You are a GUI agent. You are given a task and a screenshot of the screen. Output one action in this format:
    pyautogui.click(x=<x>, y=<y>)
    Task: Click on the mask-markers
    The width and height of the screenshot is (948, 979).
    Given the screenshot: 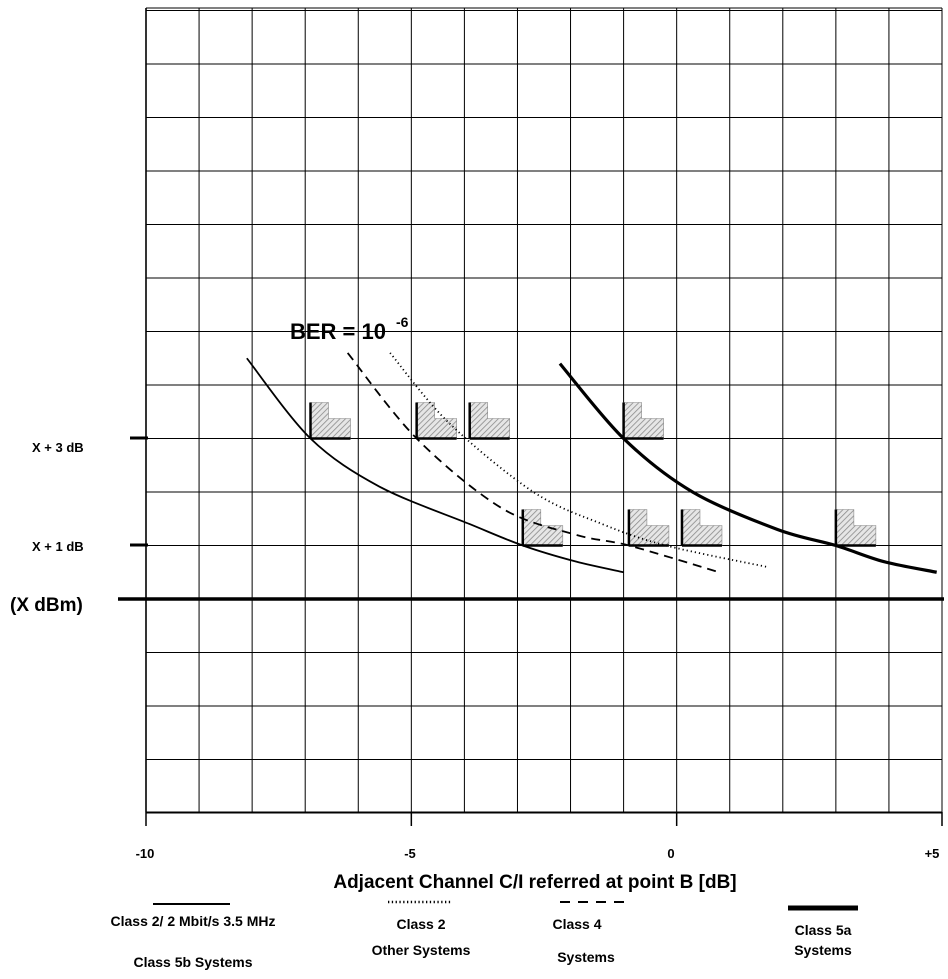 What is the action you would take?
    pyautogui.click(x=593, y=474)
    